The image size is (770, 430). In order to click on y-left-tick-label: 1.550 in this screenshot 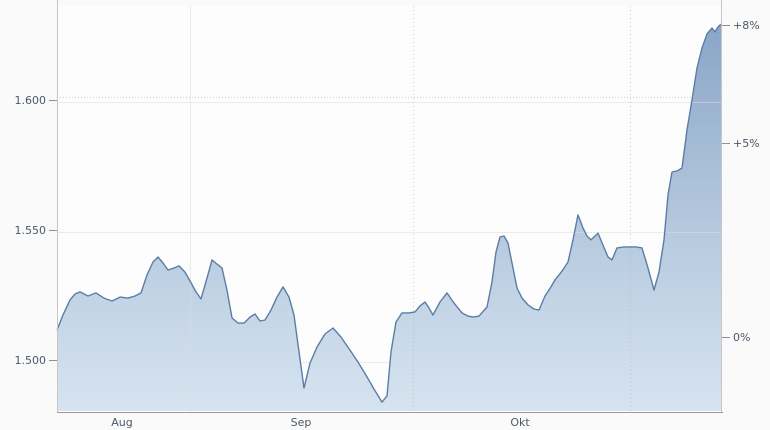, I will do `click(31, 230)`.